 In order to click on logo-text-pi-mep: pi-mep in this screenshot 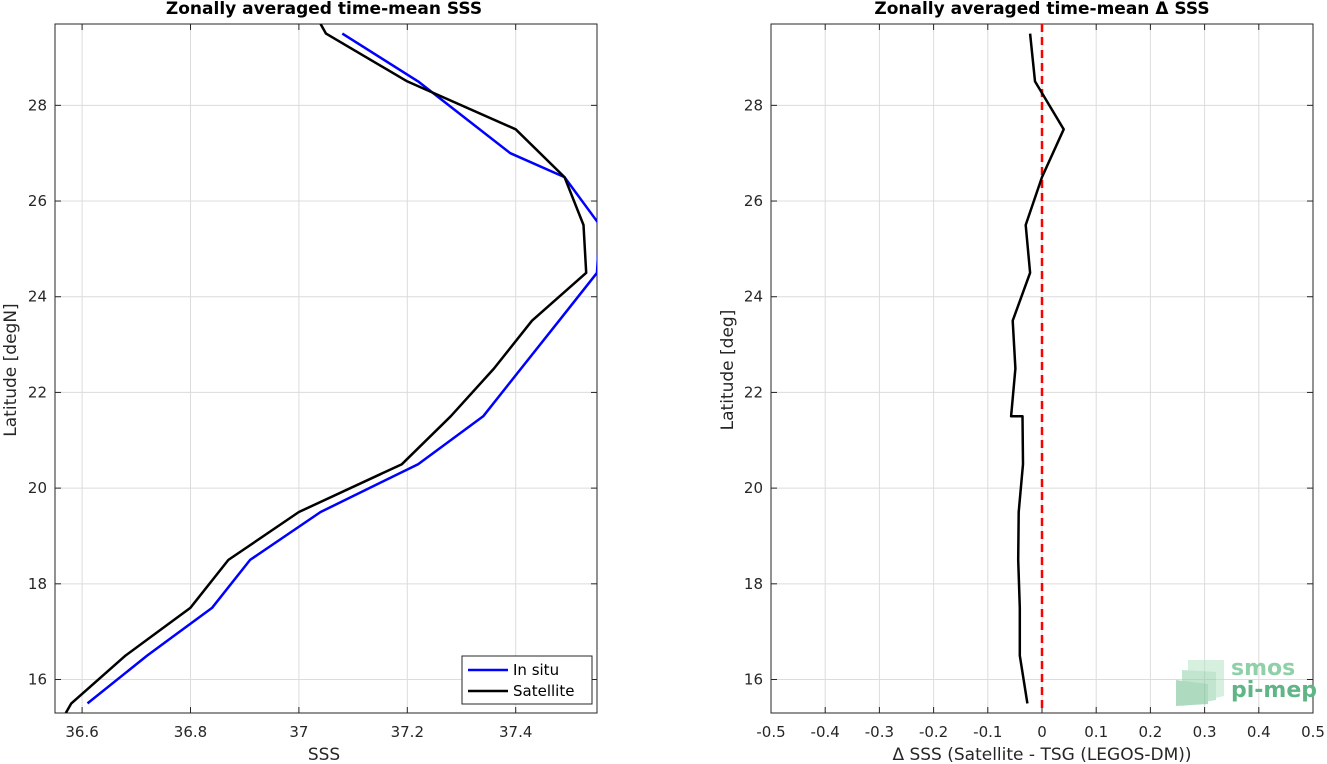, I will do `click(1274, 690)`.